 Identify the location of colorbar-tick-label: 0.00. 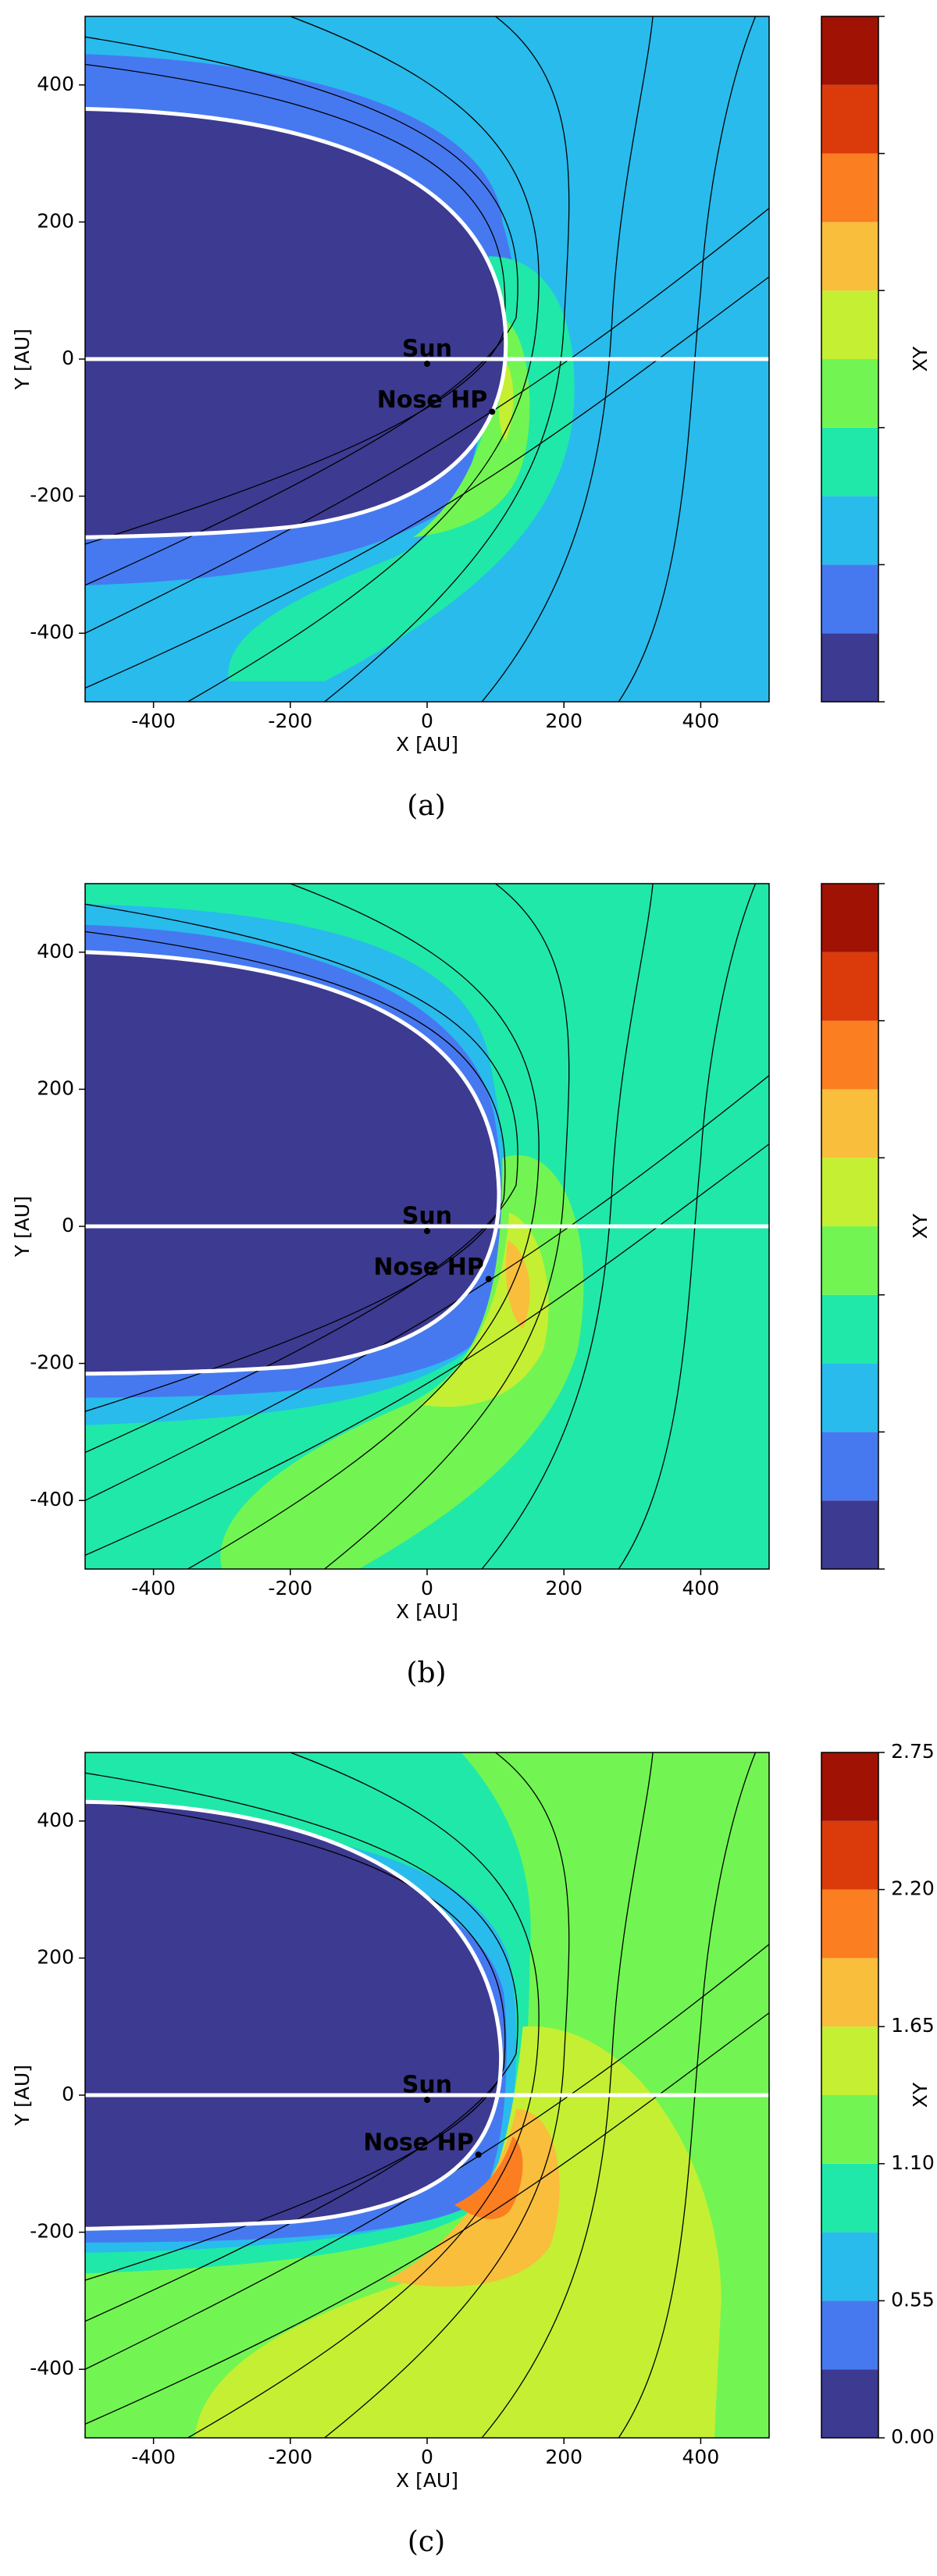
(913, 2436).